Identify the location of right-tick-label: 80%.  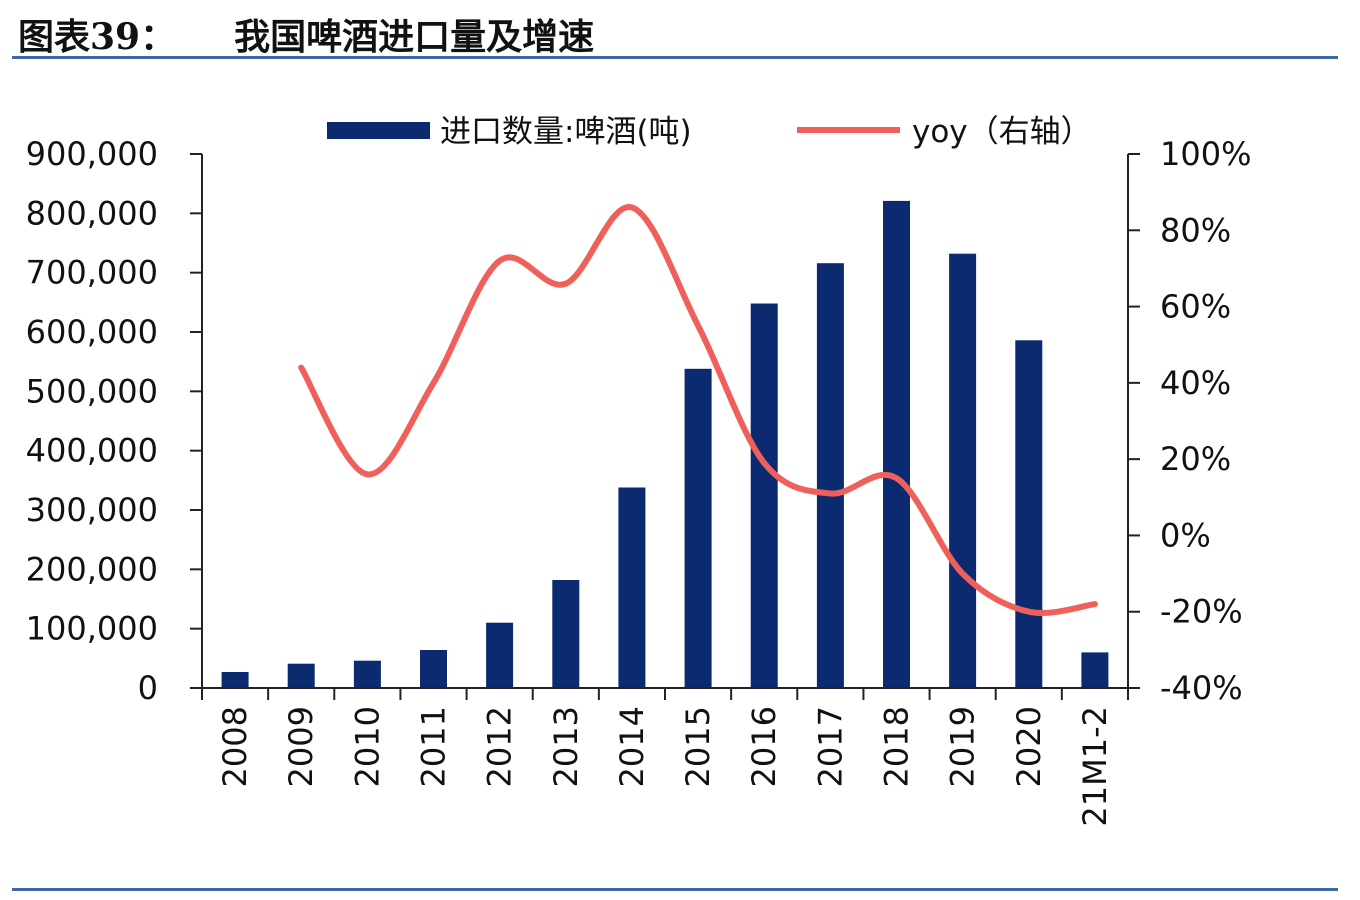
(1195, 230).